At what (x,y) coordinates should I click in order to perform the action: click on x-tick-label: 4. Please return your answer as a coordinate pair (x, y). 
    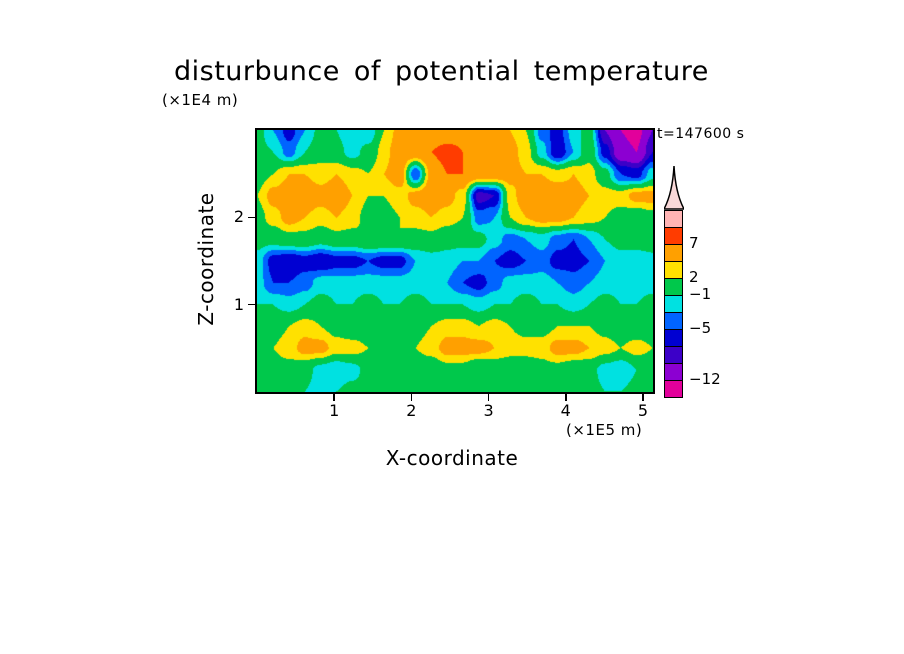
    Looking at the image, I should click on (565, 410).